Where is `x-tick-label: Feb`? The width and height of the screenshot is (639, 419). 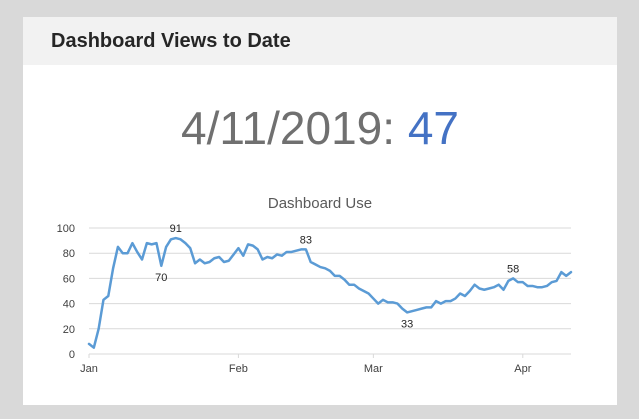 x-tick-label: Feb is located at coordinates (238, 369).